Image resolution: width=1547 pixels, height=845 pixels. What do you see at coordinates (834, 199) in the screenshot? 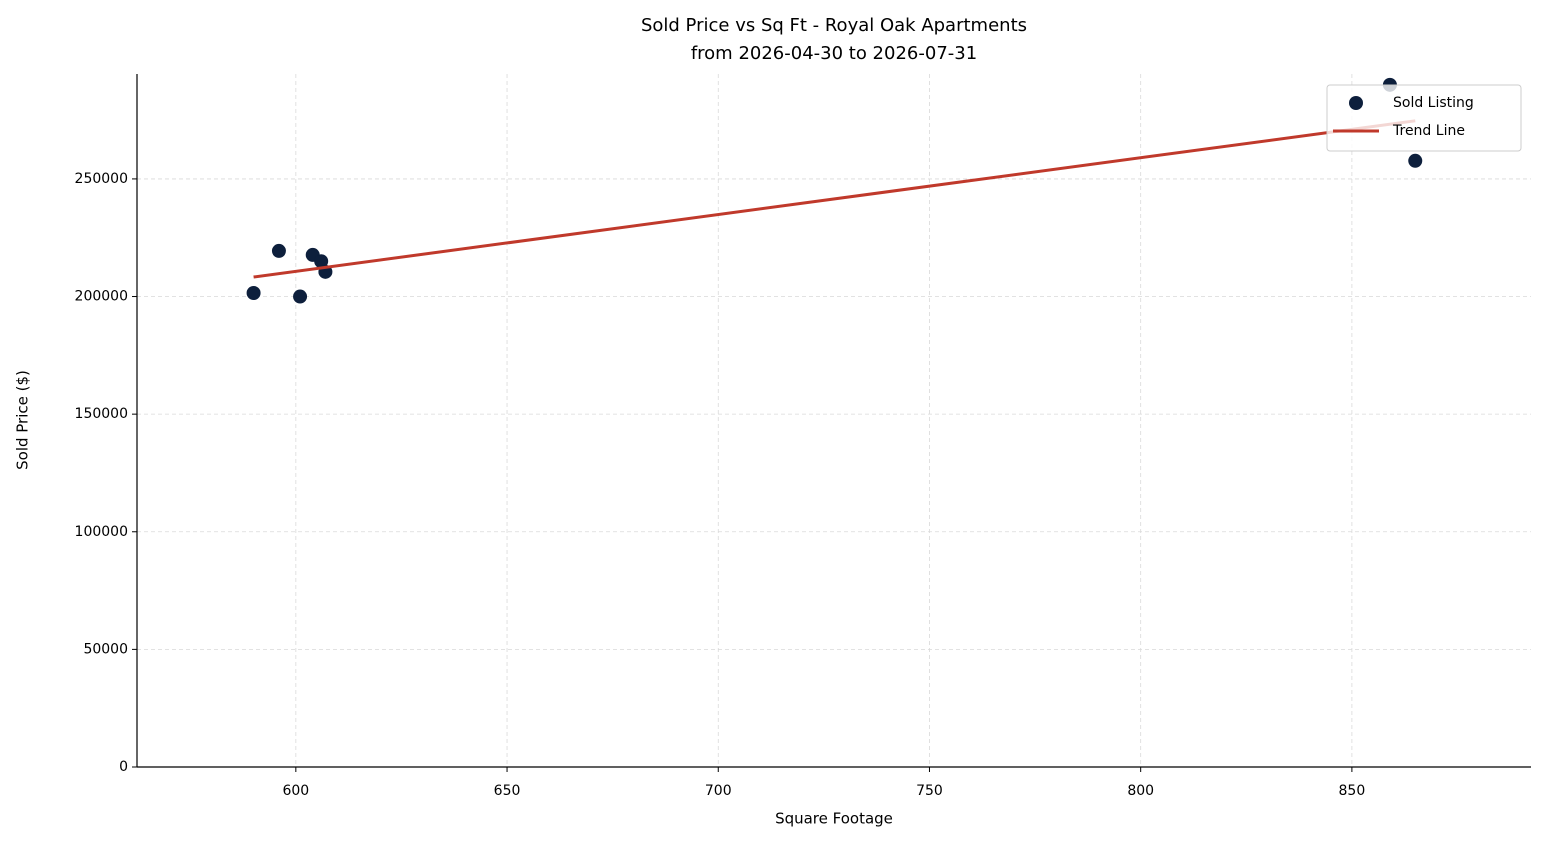
I see `trend-line` at bounding box center [834, 199].